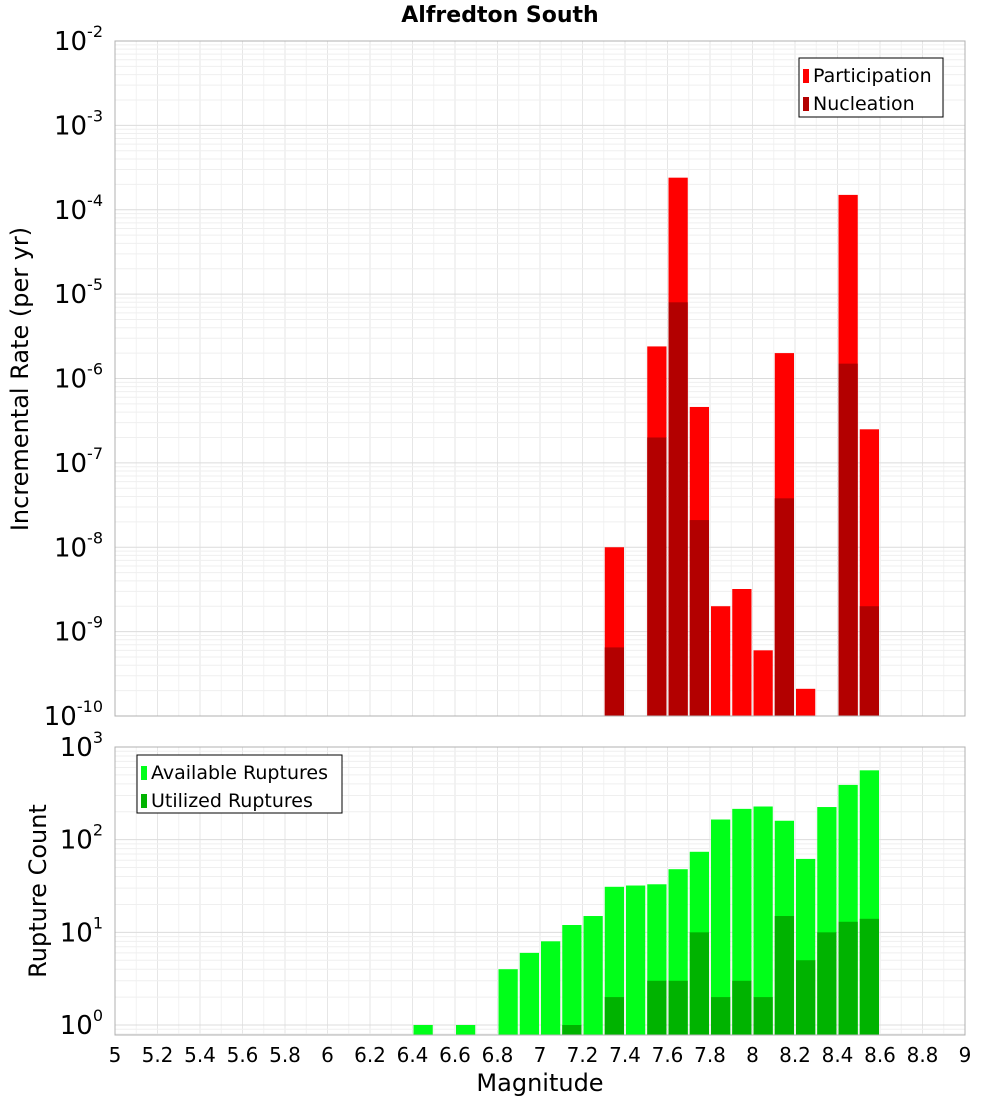 The width and height of the screenshot is (1000, 1100). What do you see at coordinates (20, 379) in the screenshot?
I see `top-y-axis-label: Incremental Rate (per yr)` at bounding box center [20, 379].